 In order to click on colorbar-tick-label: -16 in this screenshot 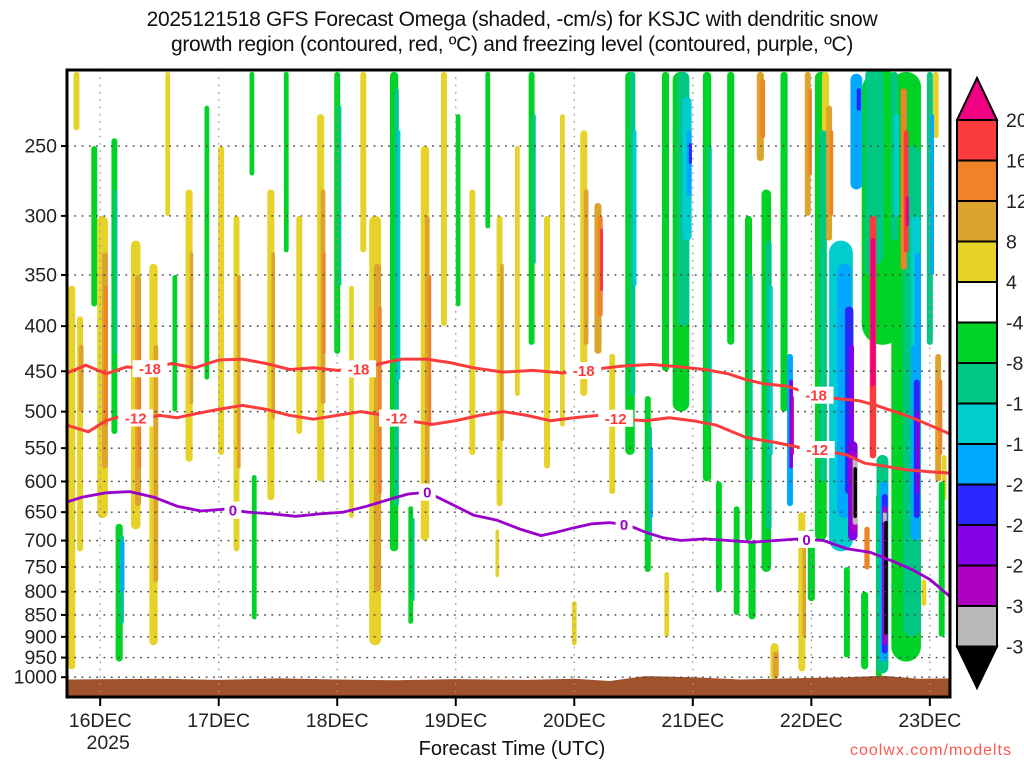, I will do `click(1015, 445)`.